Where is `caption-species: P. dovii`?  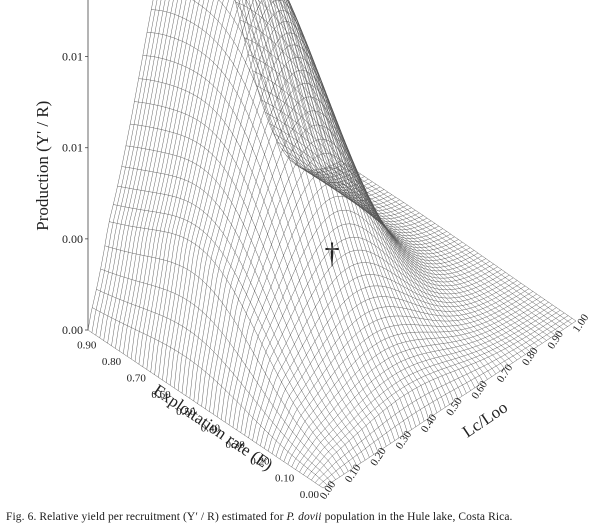
caption-species: P. dovii is located at coordinates (304, 517).